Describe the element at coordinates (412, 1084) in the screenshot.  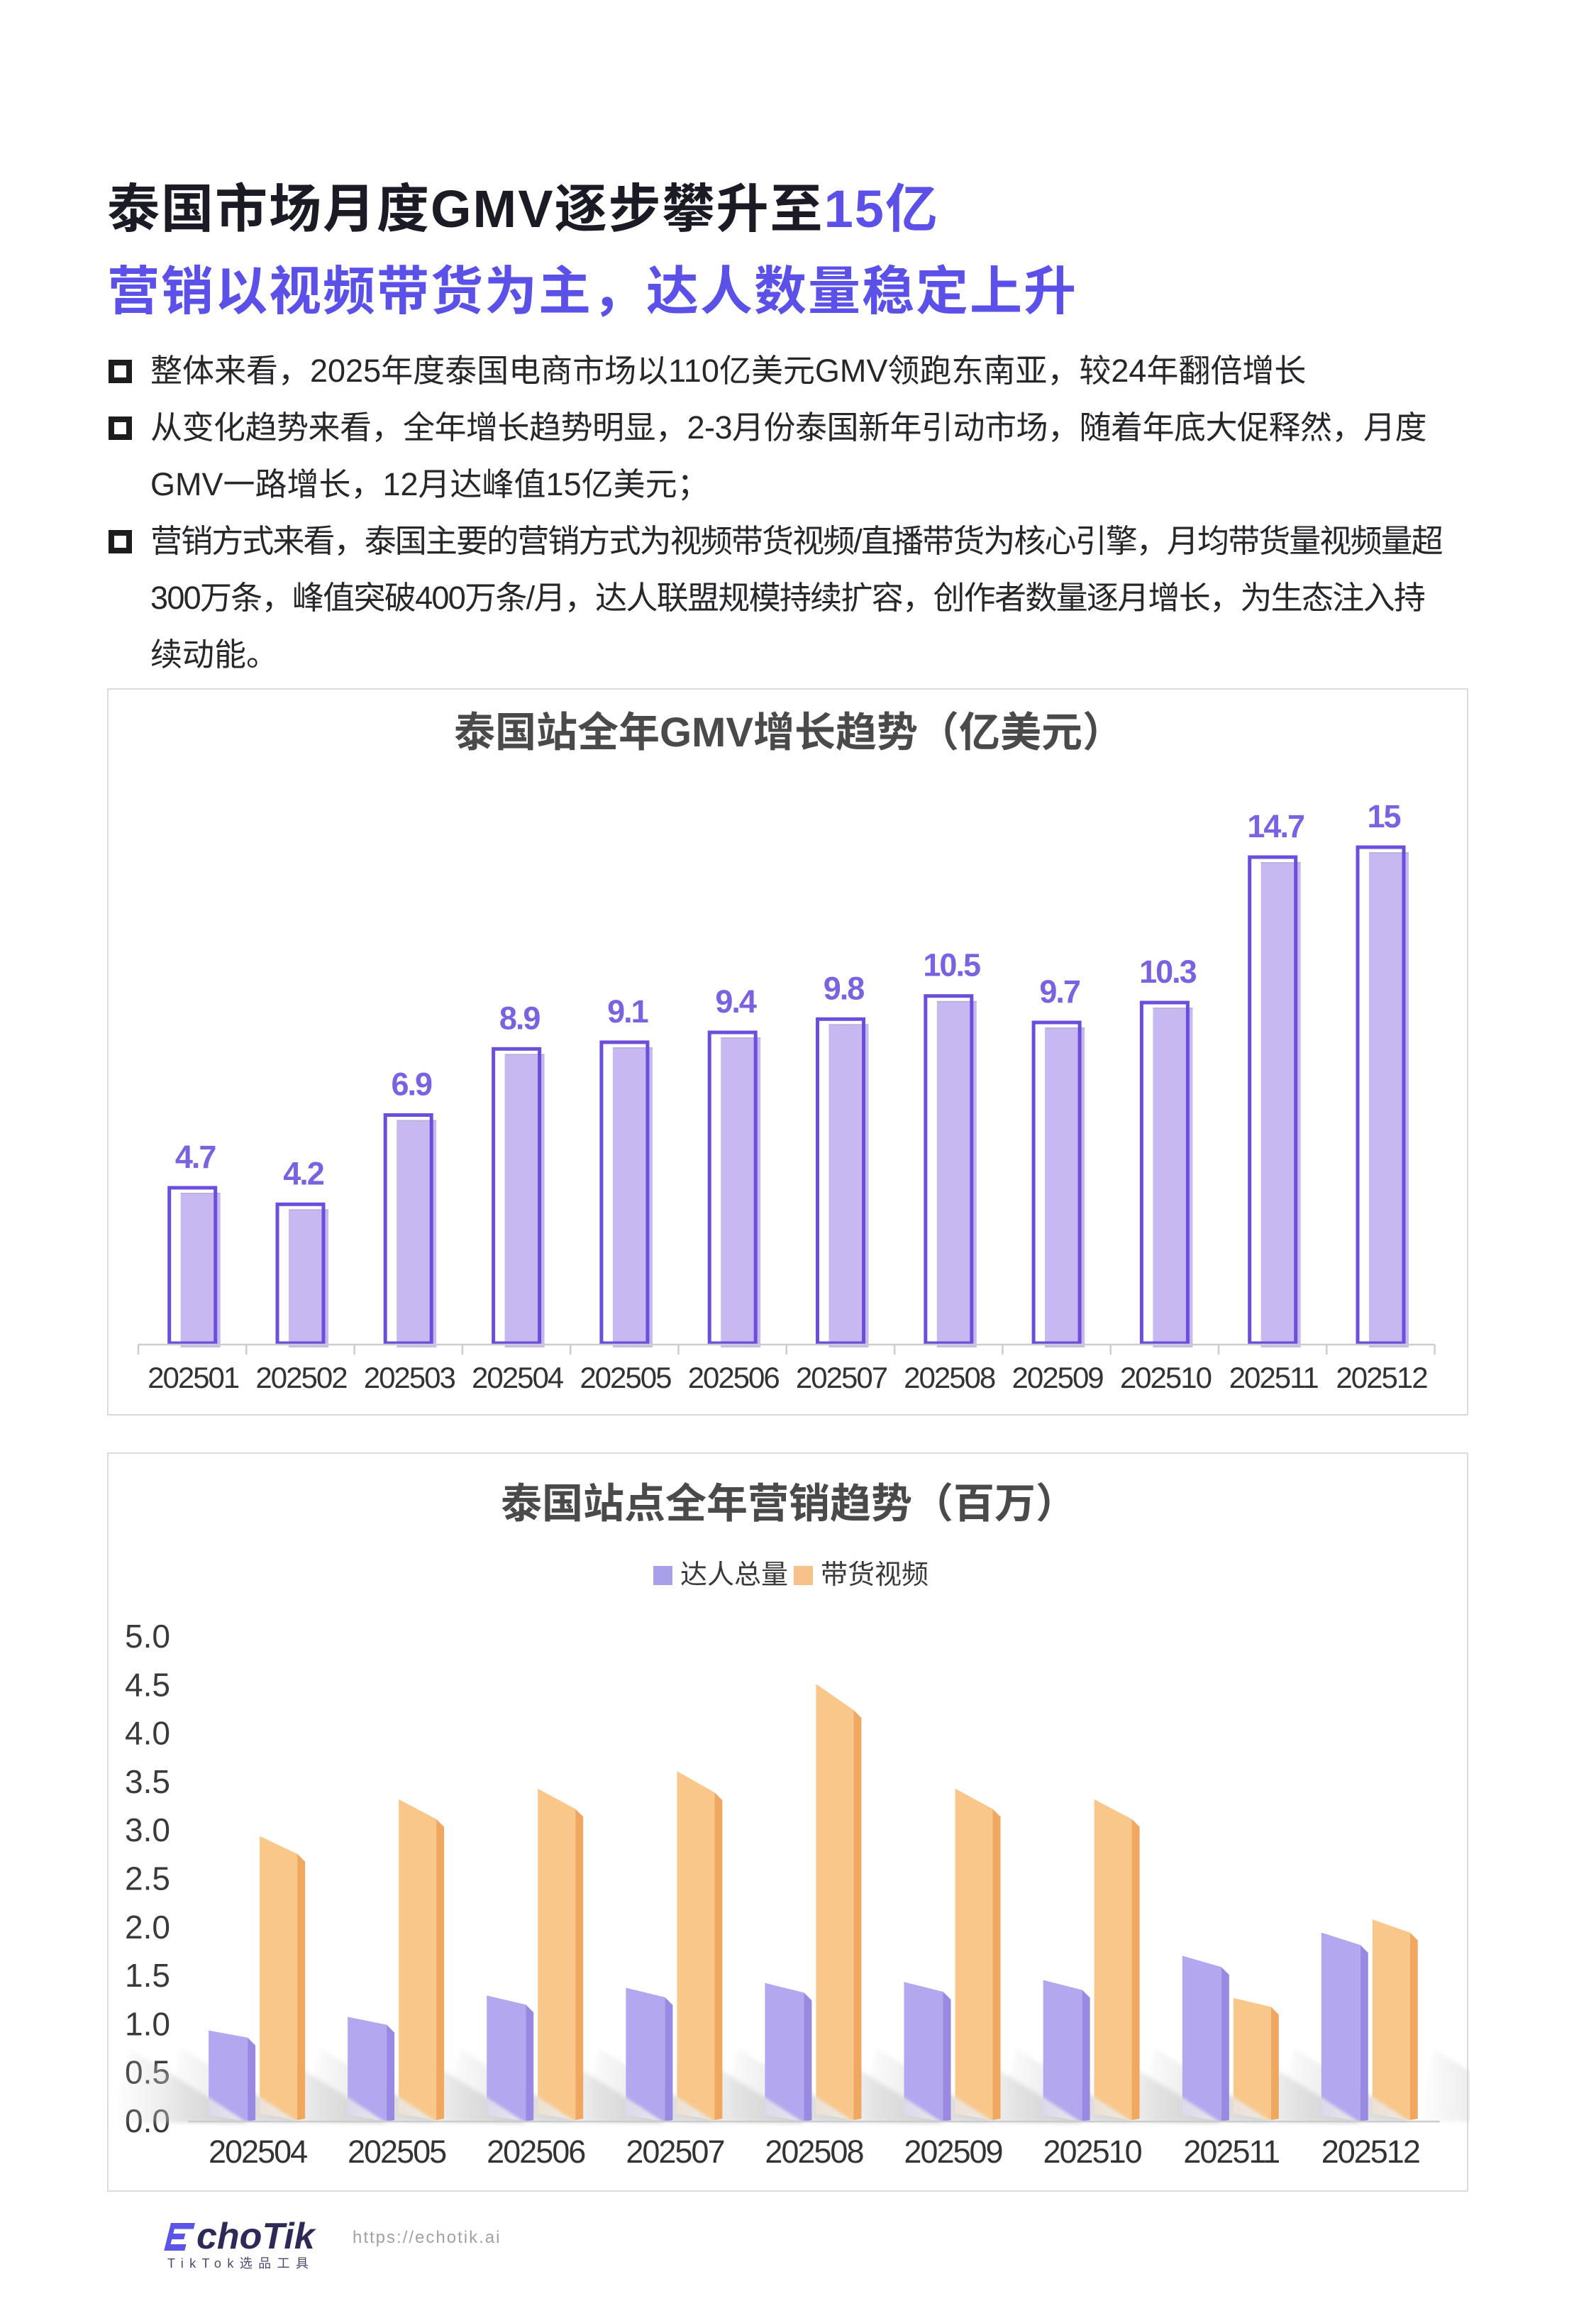
I see `svg-text: 6.9` at that location.